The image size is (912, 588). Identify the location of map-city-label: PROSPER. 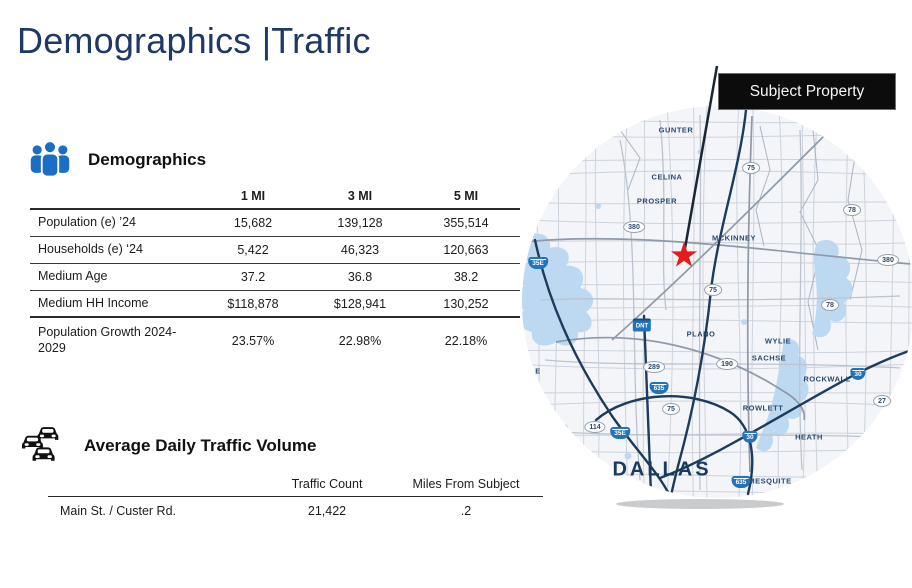
(657, 201).